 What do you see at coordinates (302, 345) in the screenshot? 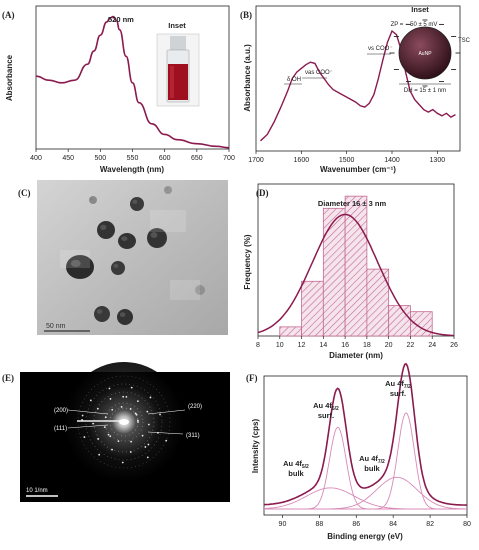
I see `x-d-tick-label: 12` at bounding box center [302, 345].